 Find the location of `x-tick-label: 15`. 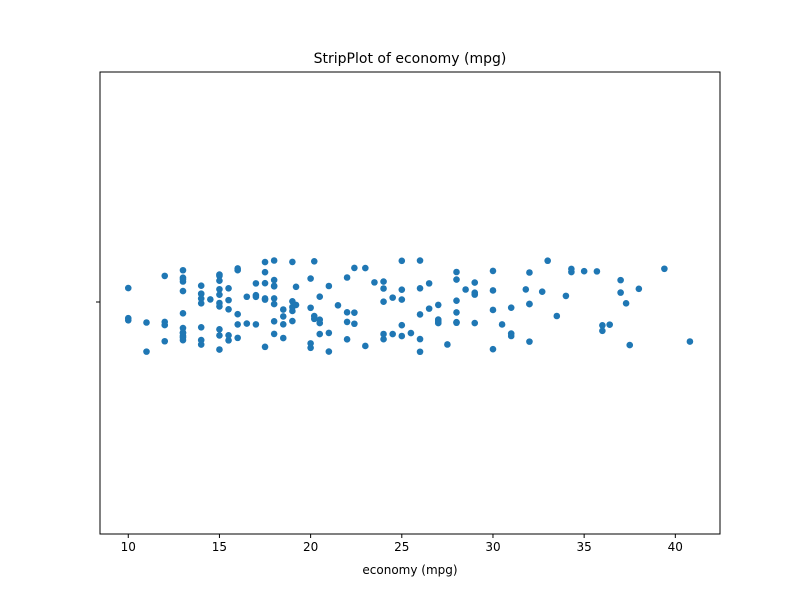

x-tick-label: 15 is located at coordinates (219, 547).